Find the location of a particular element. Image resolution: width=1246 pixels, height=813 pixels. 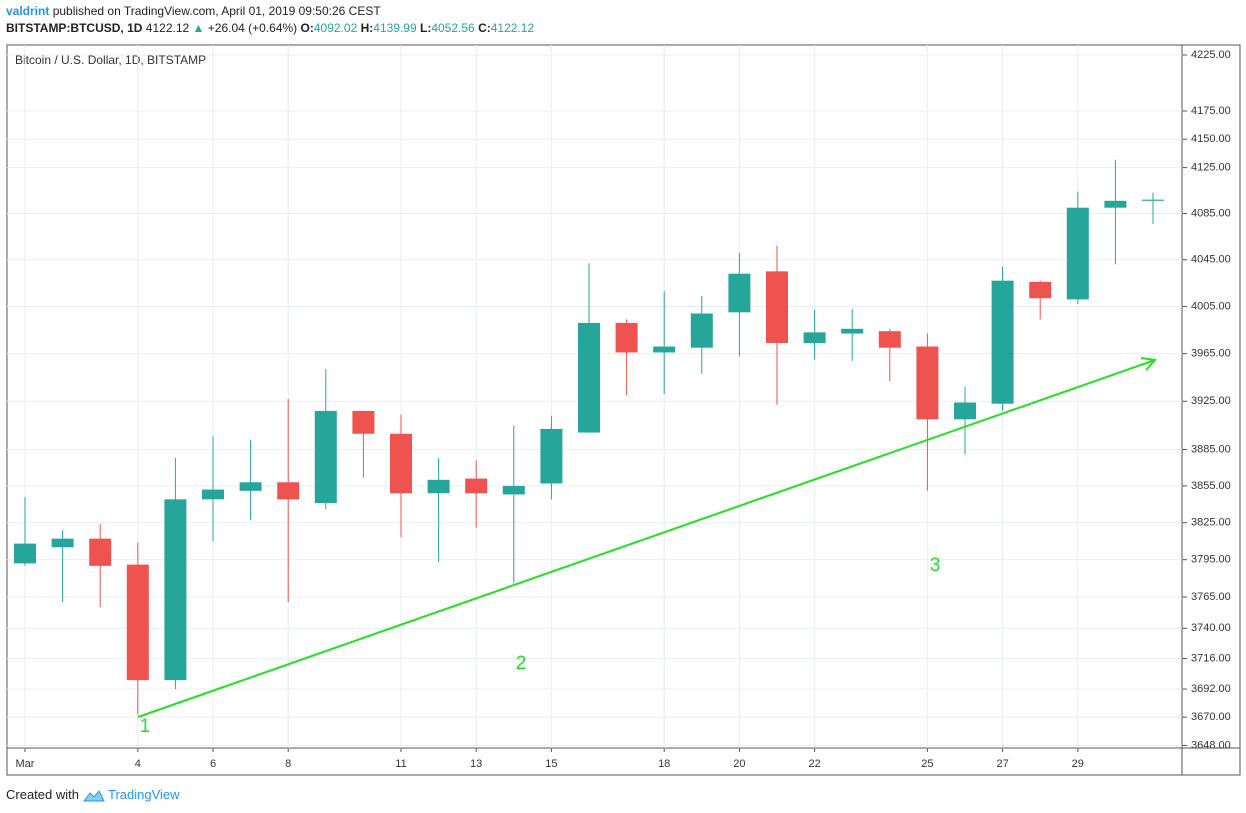

created-with: Created with is located at coordinates (42, 794).